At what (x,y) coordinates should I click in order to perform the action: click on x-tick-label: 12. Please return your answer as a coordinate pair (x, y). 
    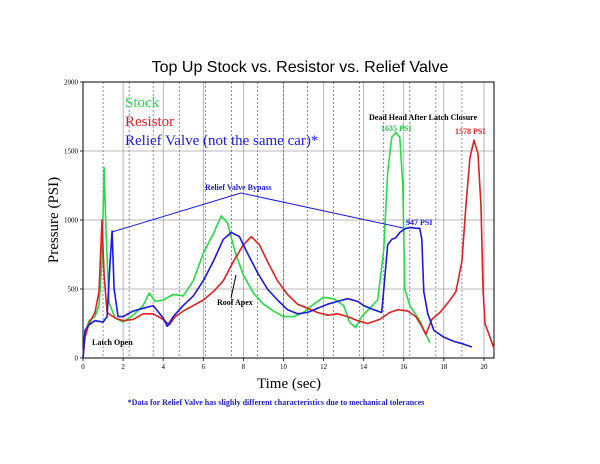
    Looking at the image, I should click on (324, 367).